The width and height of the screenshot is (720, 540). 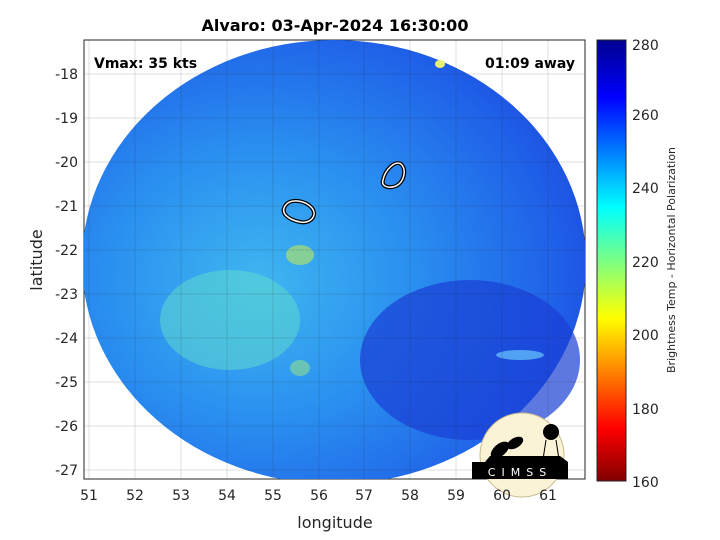 I want to click on colorbar-tick-label: 200, so click(x=645, y=336).